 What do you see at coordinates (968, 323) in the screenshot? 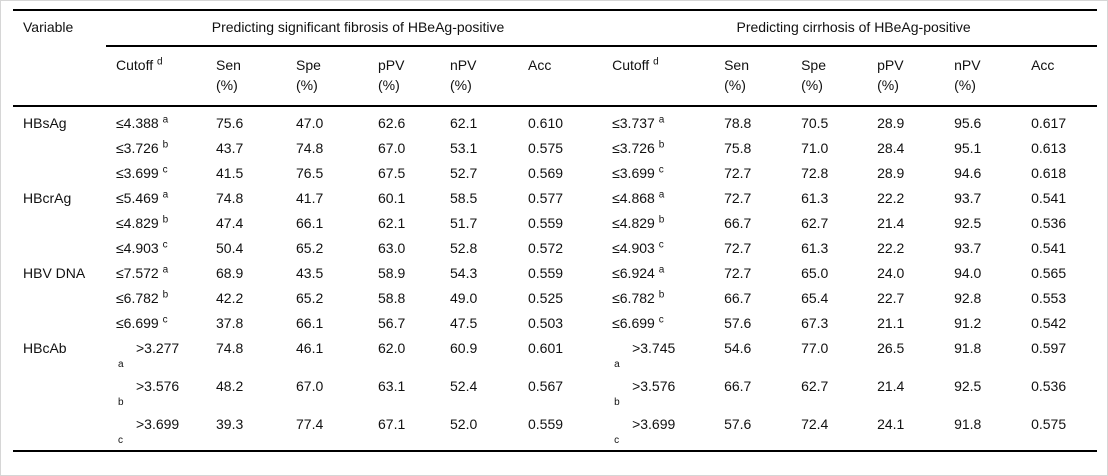
I see `cell-npv: 91.2` at bounding box center [968, 323].